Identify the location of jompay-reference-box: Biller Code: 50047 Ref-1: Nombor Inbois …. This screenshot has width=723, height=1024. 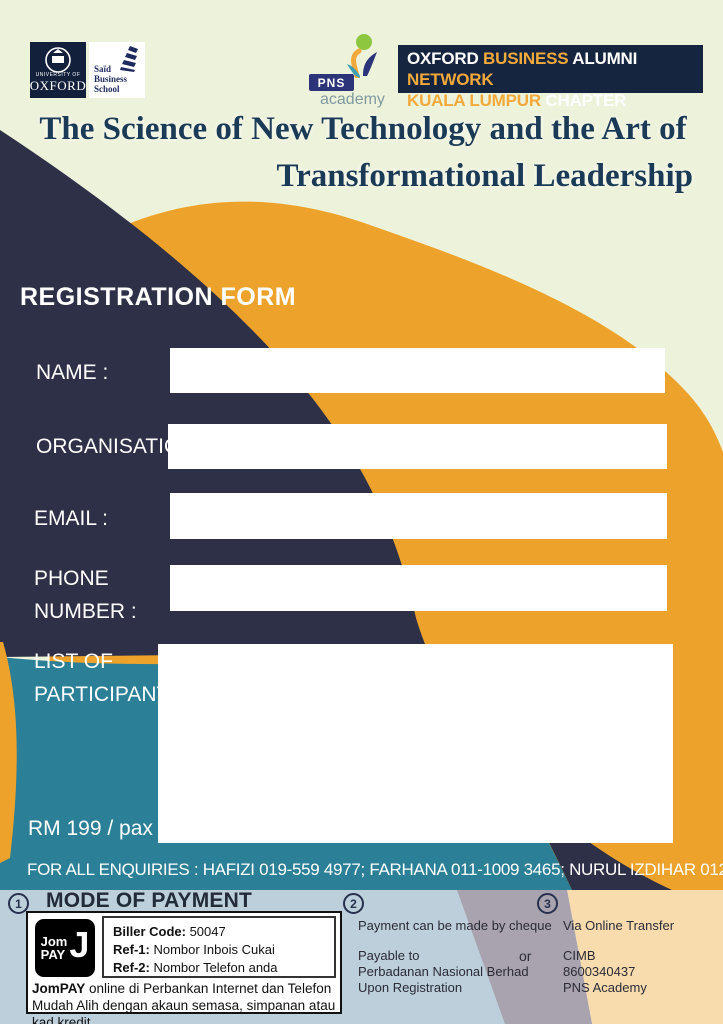
(219, 947).